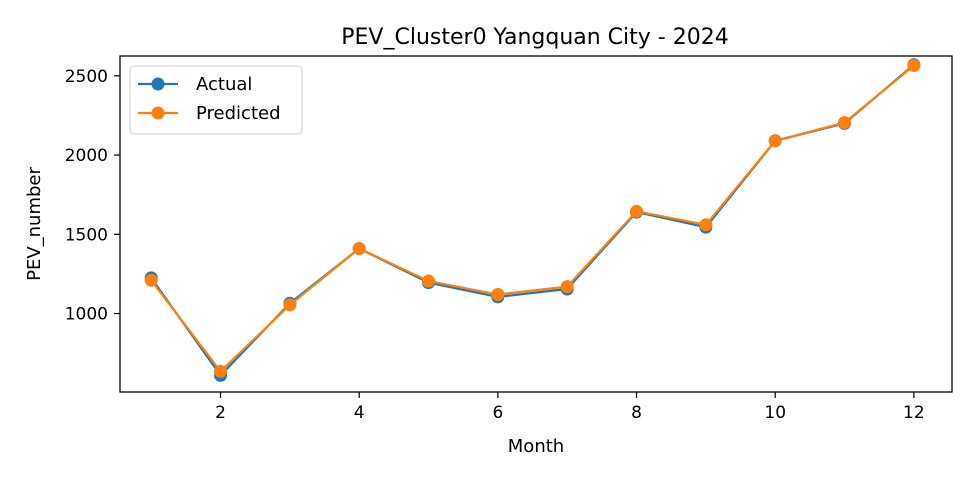 This screenshot has width=975, height=485. I want to click on legend-marker-actual, so click(158, 84).